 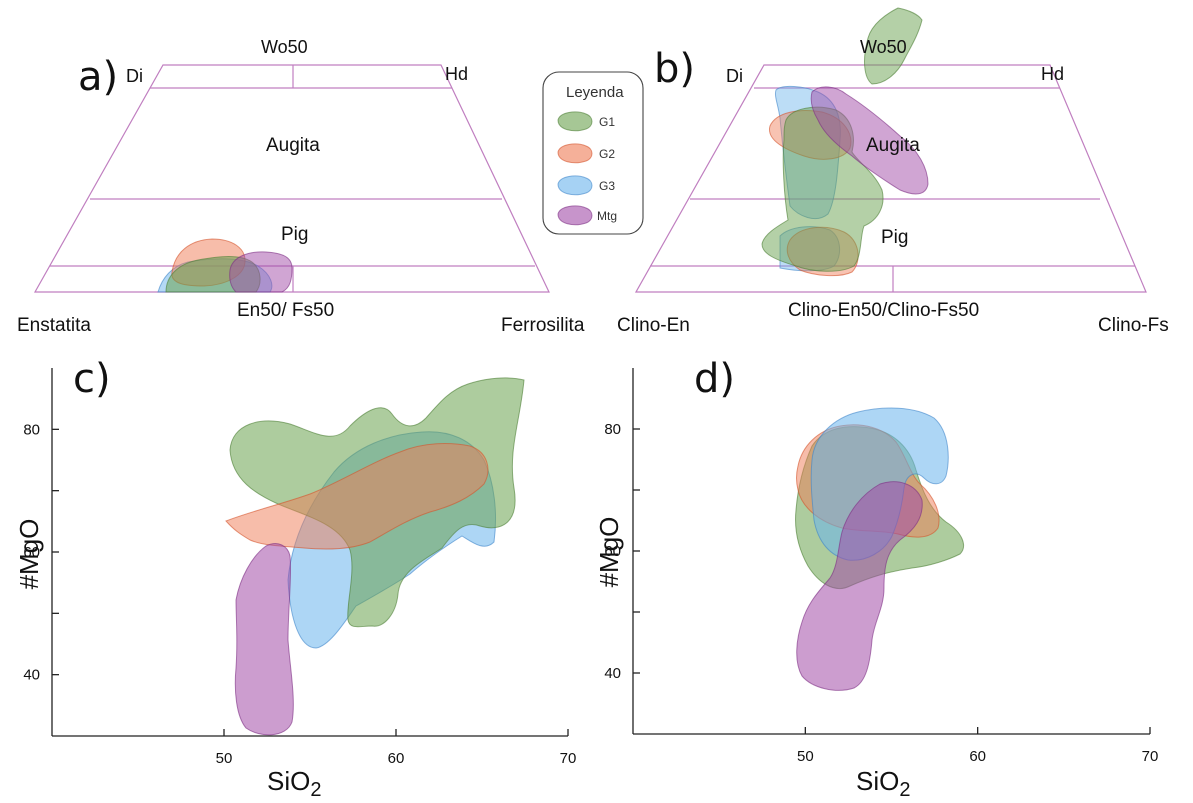 I want to click on panel-d-x-tick-label: 60, so click(x=977, y=756).